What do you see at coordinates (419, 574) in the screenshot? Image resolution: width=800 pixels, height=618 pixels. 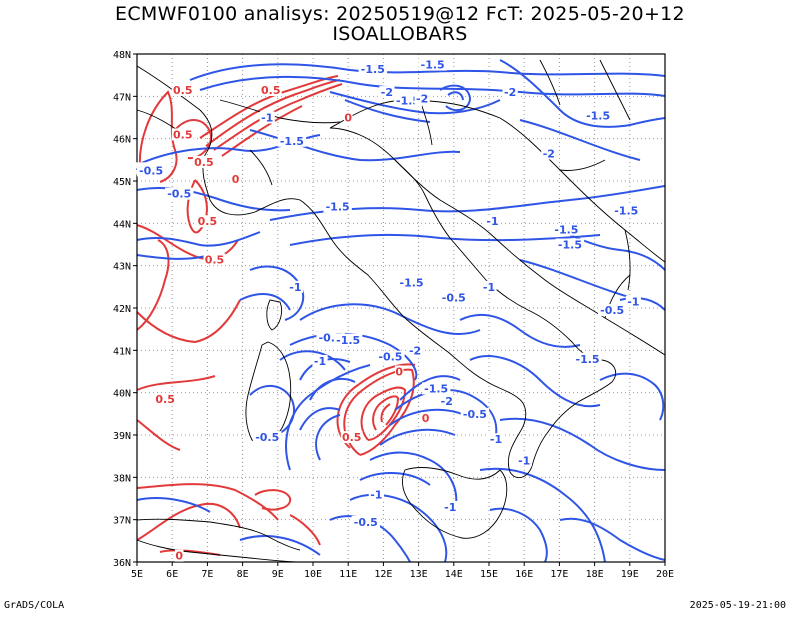 I see `lon-tick-label: 13E` at bounding box center [419, 574].